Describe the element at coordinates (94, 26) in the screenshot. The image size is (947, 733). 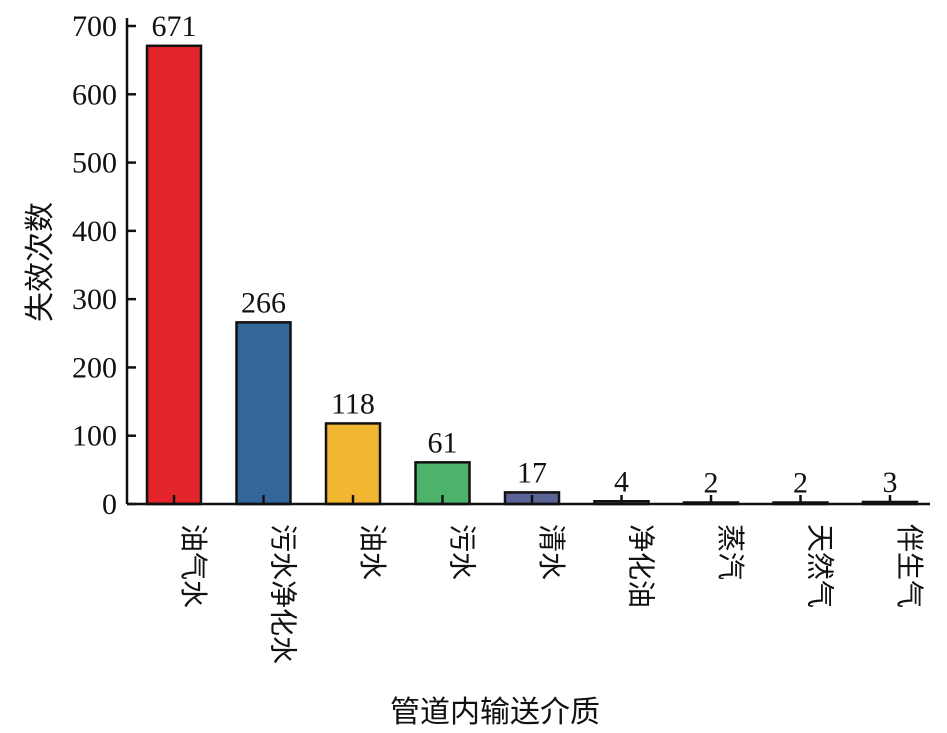
I see `y-tick-label: 700` at that location.